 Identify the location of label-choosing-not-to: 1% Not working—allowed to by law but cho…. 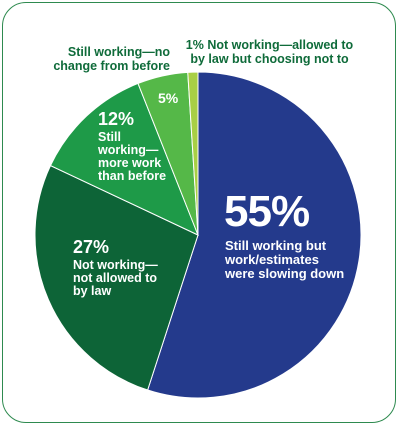
(269, 52).